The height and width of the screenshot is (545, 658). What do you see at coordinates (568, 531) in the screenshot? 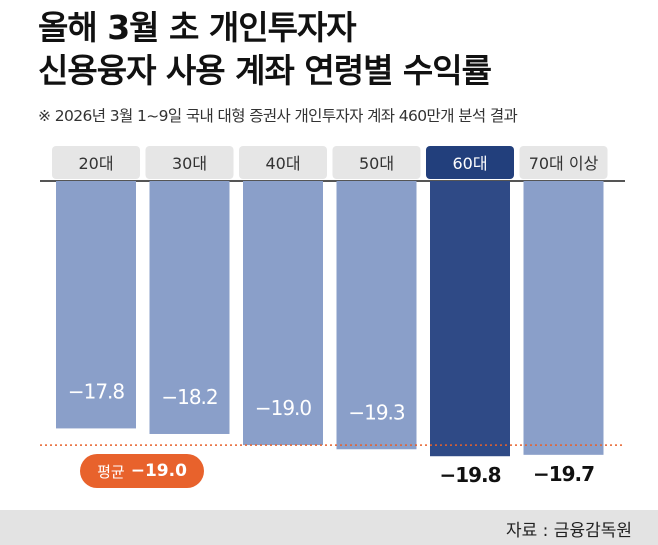
I see `source-text: 자료 : 금융감독원` at bounding box center [568, 531].